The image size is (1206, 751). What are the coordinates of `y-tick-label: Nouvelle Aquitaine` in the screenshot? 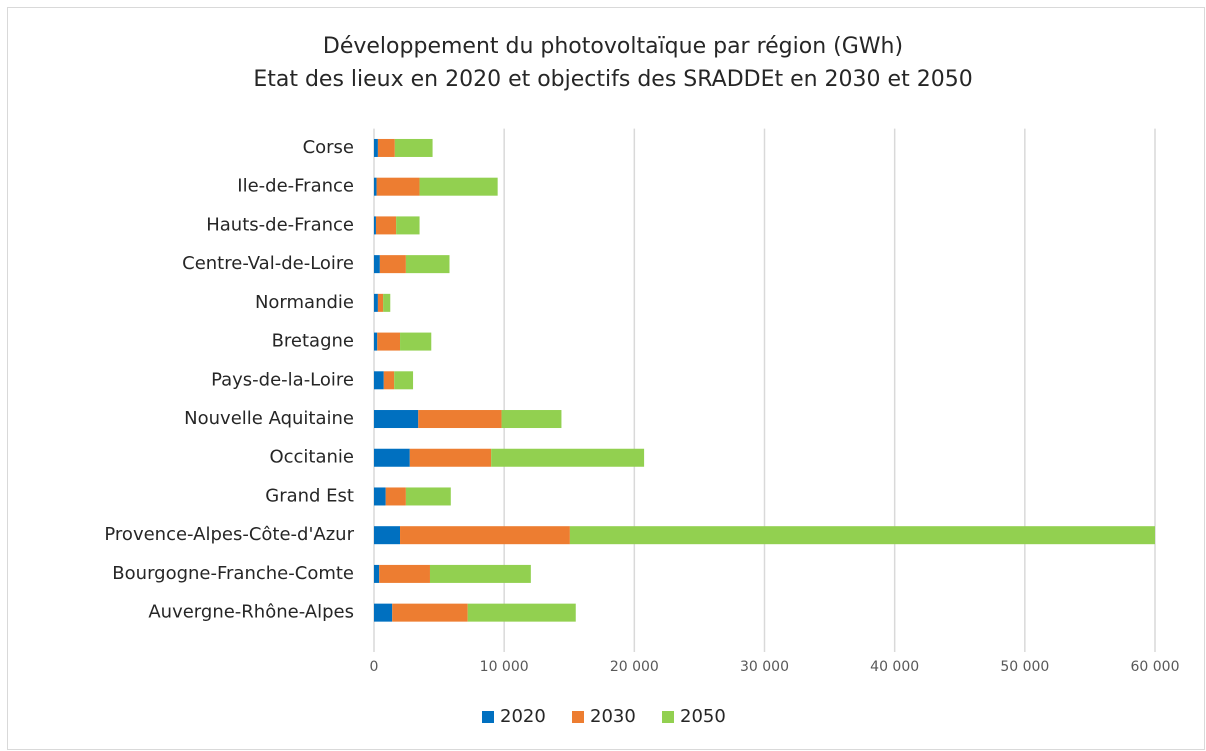 It's located at (269, 418).